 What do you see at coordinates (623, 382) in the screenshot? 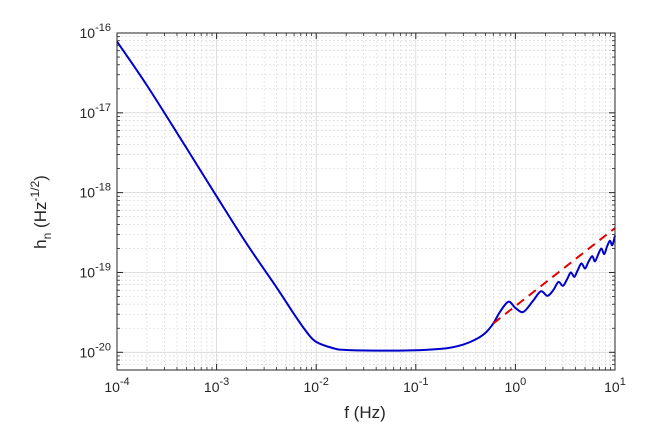
I see `x-tick-label-exponent: 1` at bounding box center [623, 382].